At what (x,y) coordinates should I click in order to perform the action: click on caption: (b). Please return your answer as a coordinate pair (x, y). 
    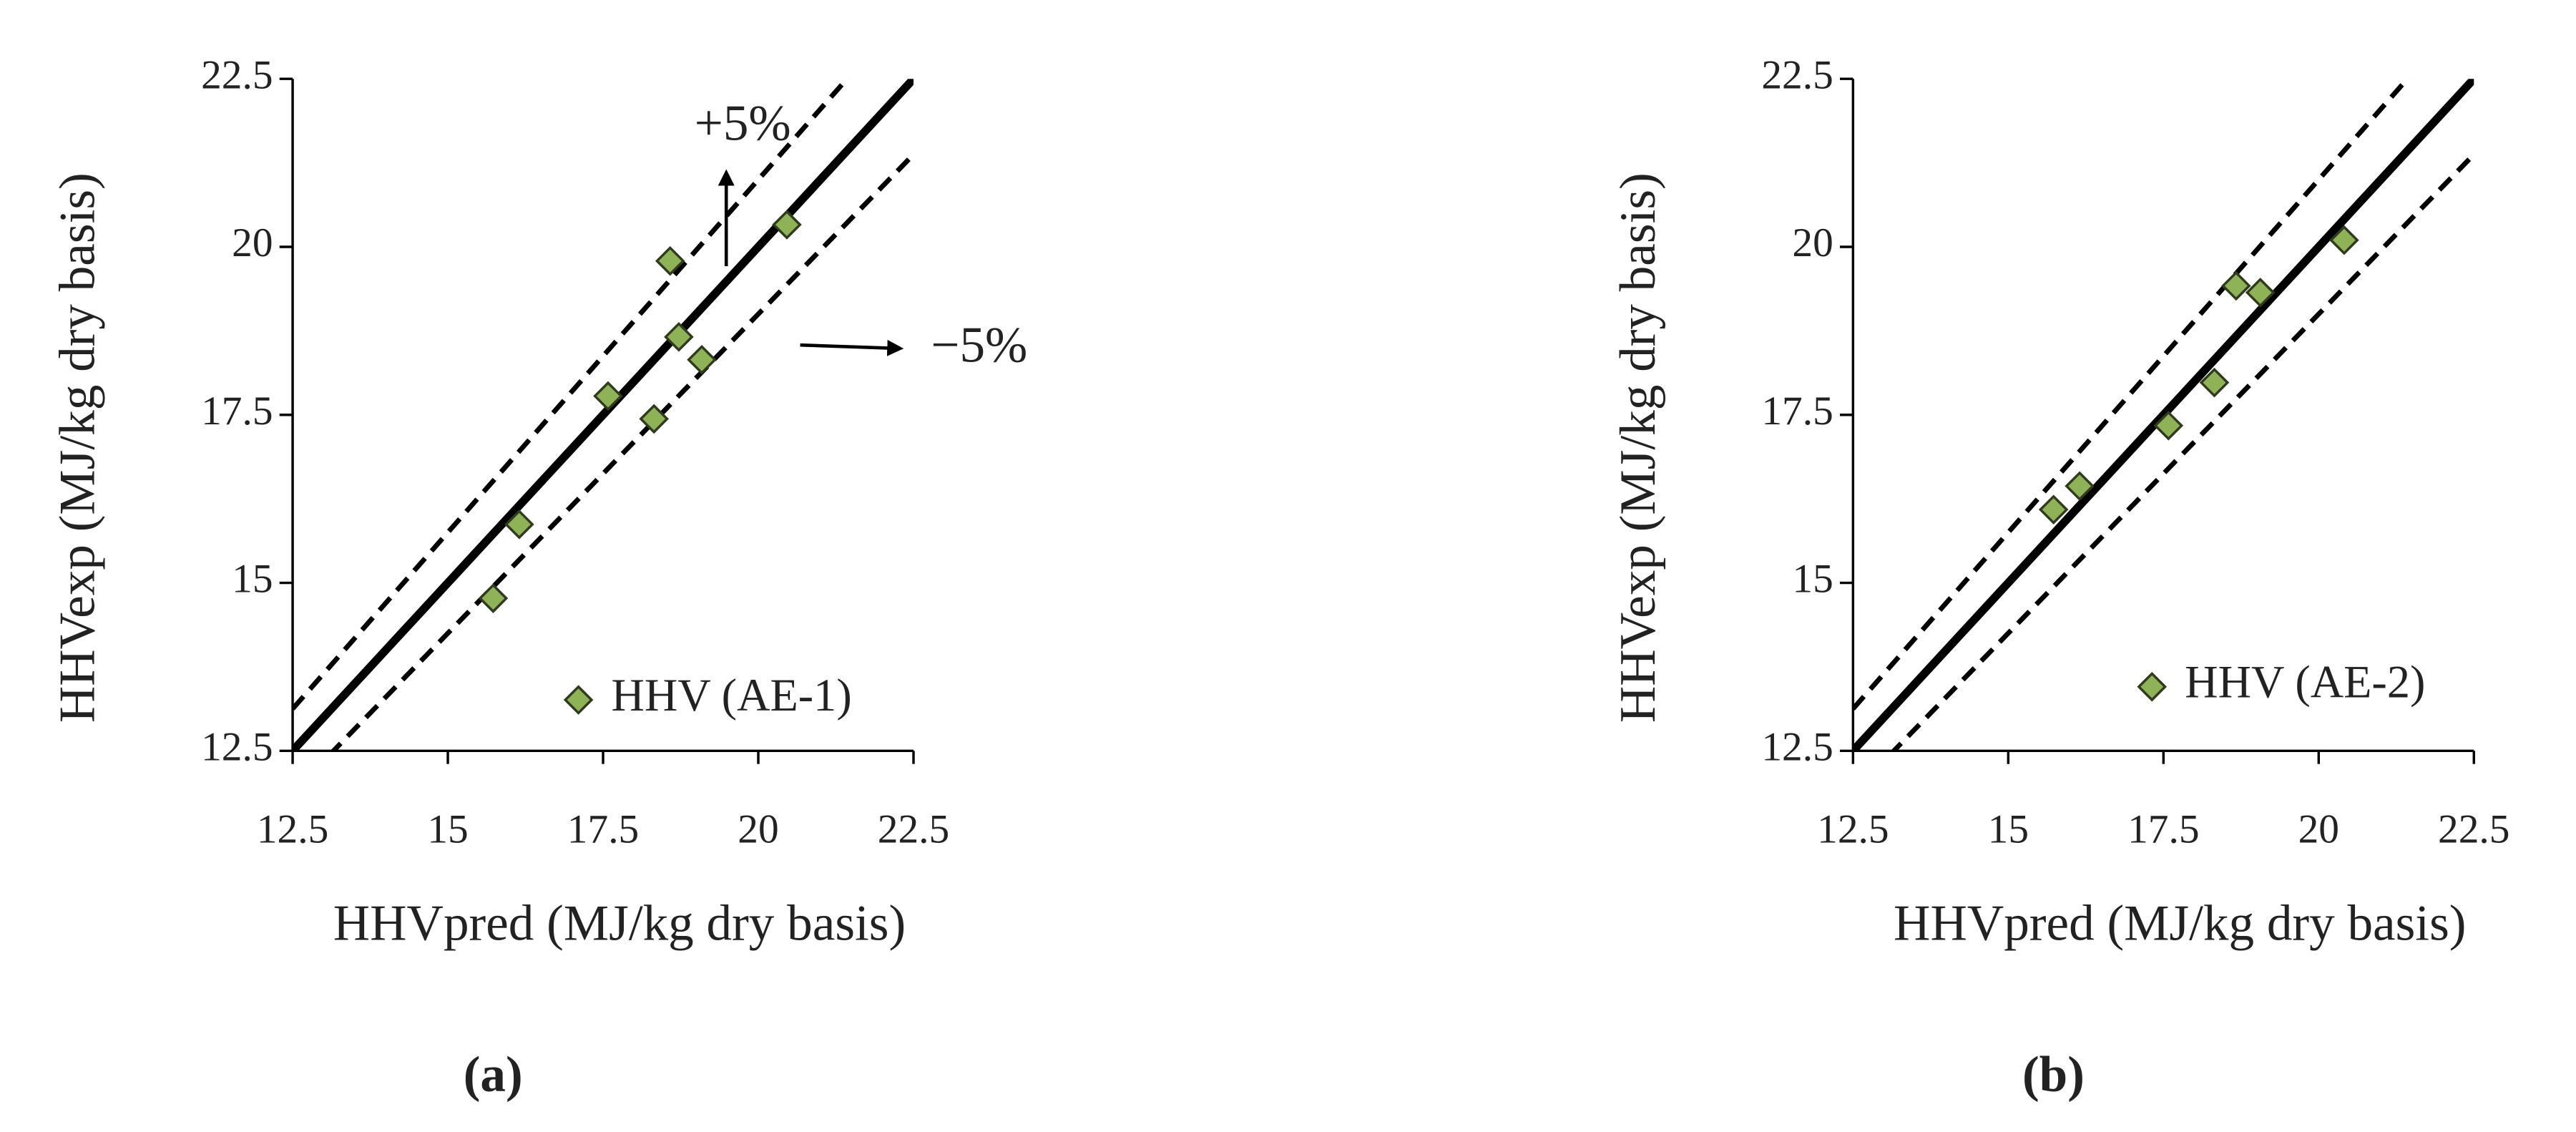
    Looking at the image, I should click on (2053, 1075).